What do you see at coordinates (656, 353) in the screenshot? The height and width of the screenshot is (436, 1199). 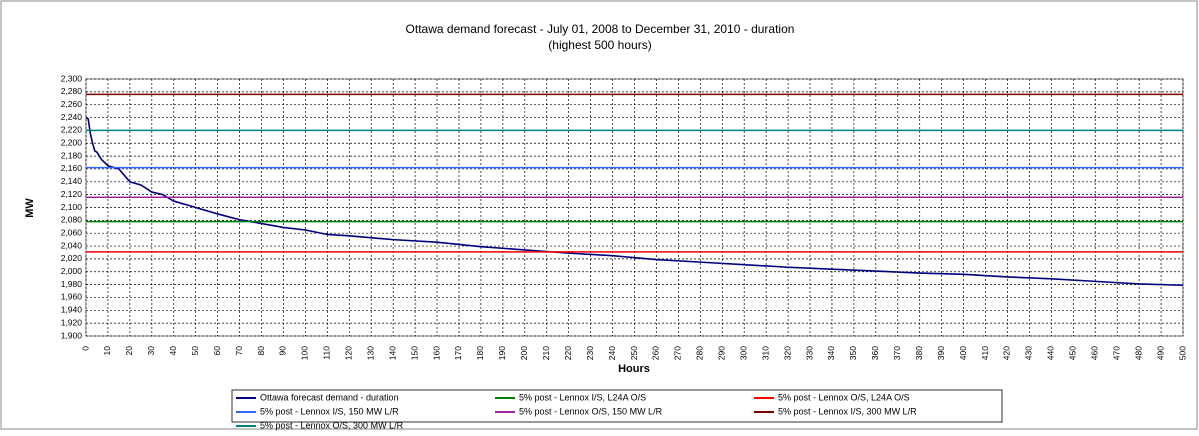 I see `x-tick-label: 260` at bounding box center [656, 353].